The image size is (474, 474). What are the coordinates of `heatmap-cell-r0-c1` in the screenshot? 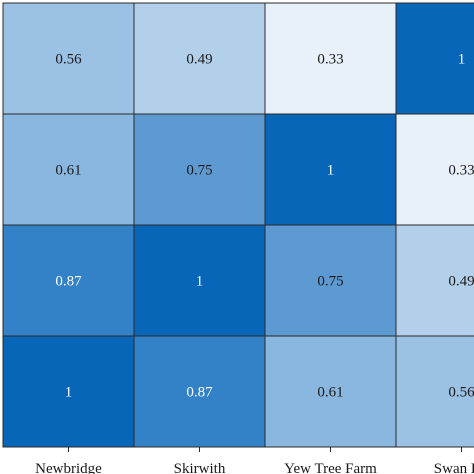 It's located at (199, 58).